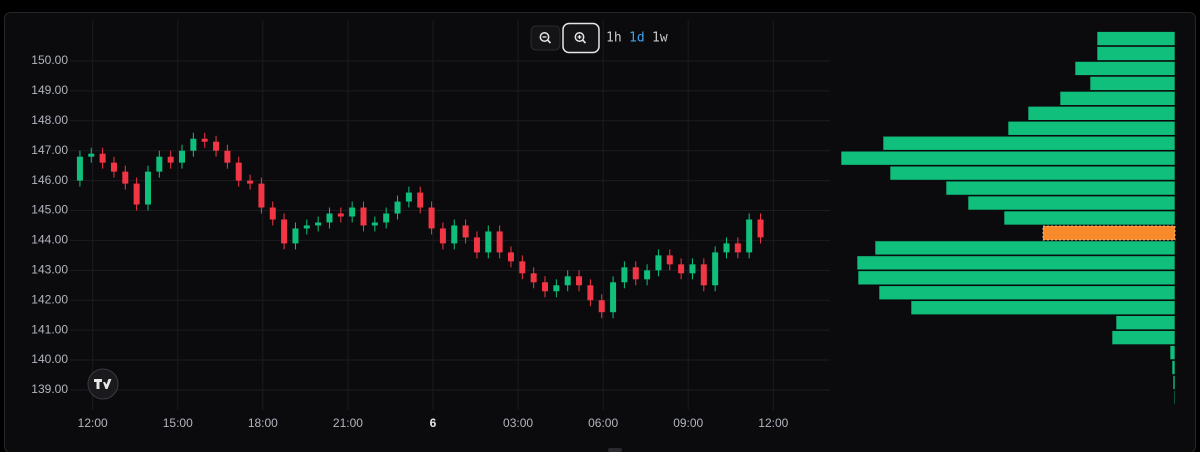 The width and height of the screenshot is (1200, 452). I want to click on logo-mark, so click(103, 384).